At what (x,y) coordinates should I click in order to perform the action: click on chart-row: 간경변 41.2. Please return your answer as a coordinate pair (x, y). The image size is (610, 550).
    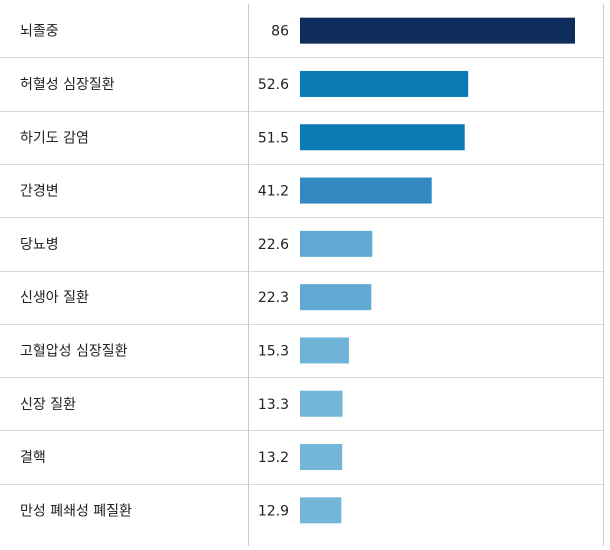
    Looking at the image, I should click on (301, 197).